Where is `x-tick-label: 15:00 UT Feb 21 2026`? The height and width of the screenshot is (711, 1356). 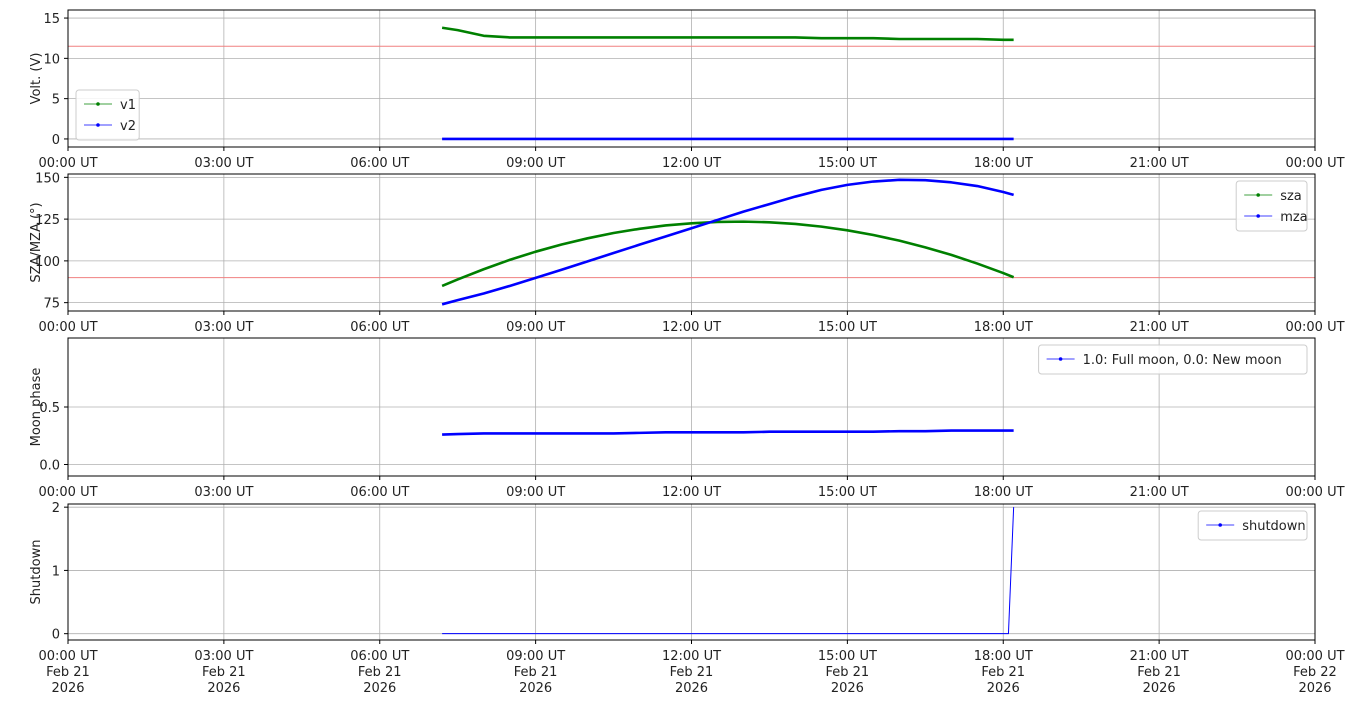
x-tick-label: 15:00 UT Feb 21 2026 is located at coordinates (847, 672).